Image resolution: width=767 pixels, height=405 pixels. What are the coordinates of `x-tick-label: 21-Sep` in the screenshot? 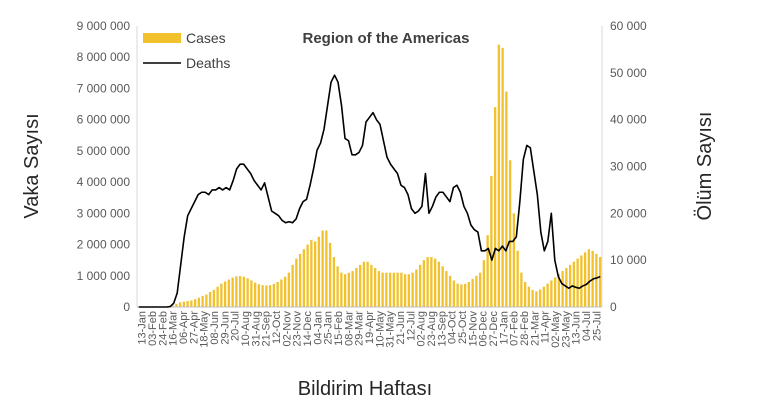 It's located at (267, 328).